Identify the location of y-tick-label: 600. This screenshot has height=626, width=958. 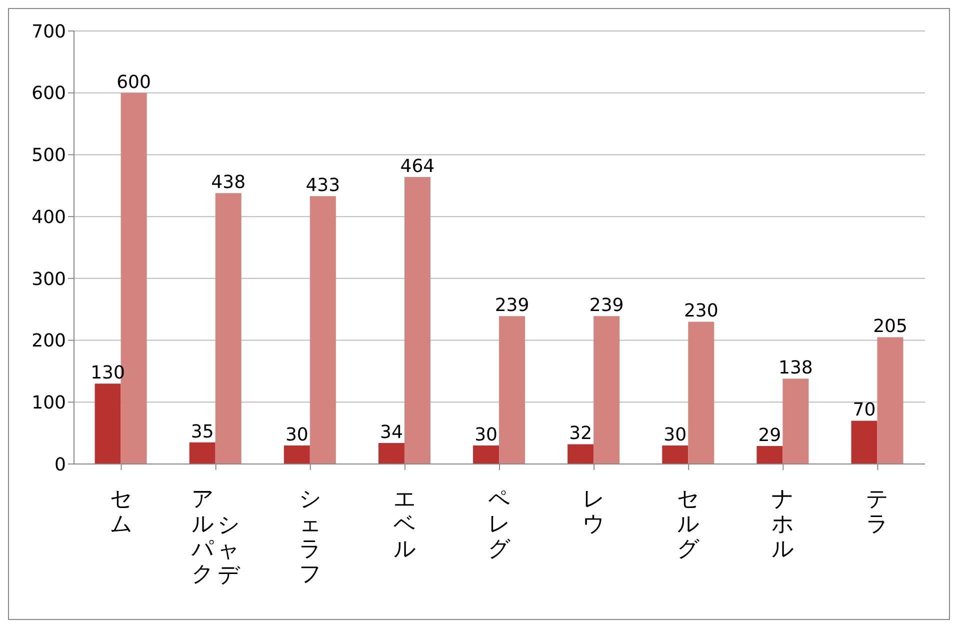
(49, 93).